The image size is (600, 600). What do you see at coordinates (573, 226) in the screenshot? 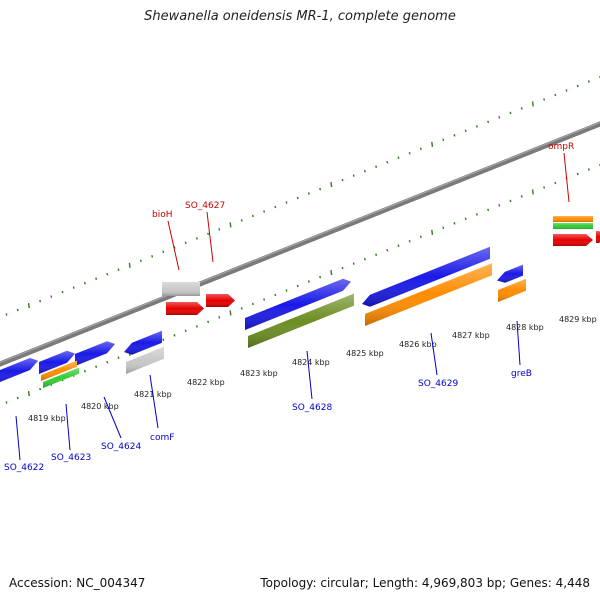
I see `ompr-green-bar` at bounding box center [573, 226].